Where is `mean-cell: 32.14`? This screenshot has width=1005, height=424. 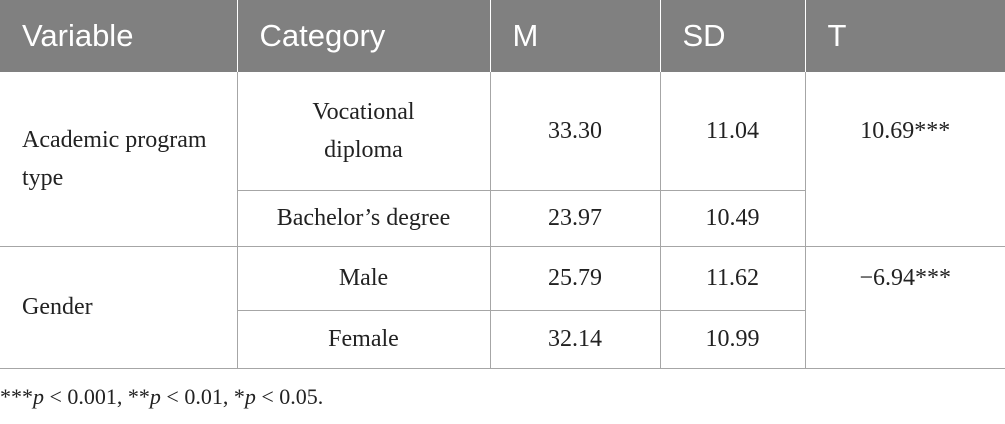
mean-cell: 32.14 is located at coordinates (574, 339).